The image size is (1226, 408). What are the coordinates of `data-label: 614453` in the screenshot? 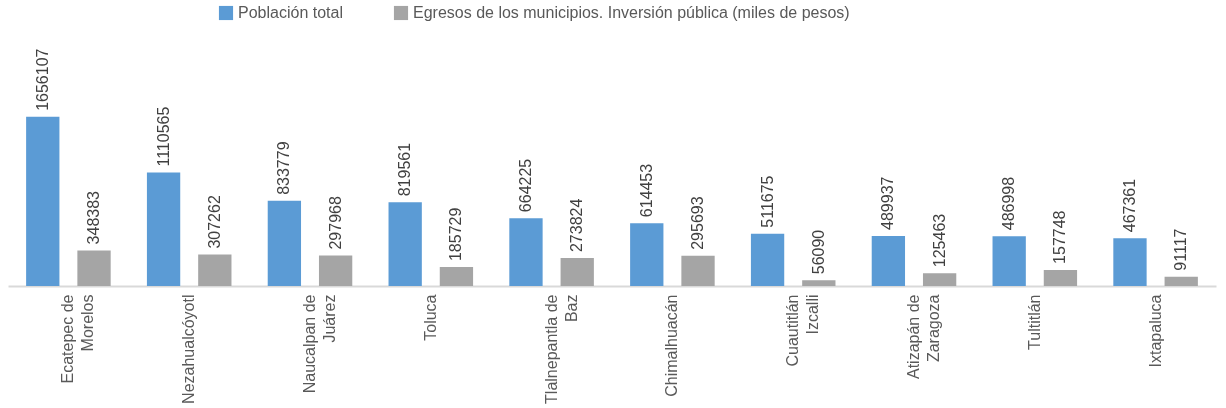 It's located at (646, 190).